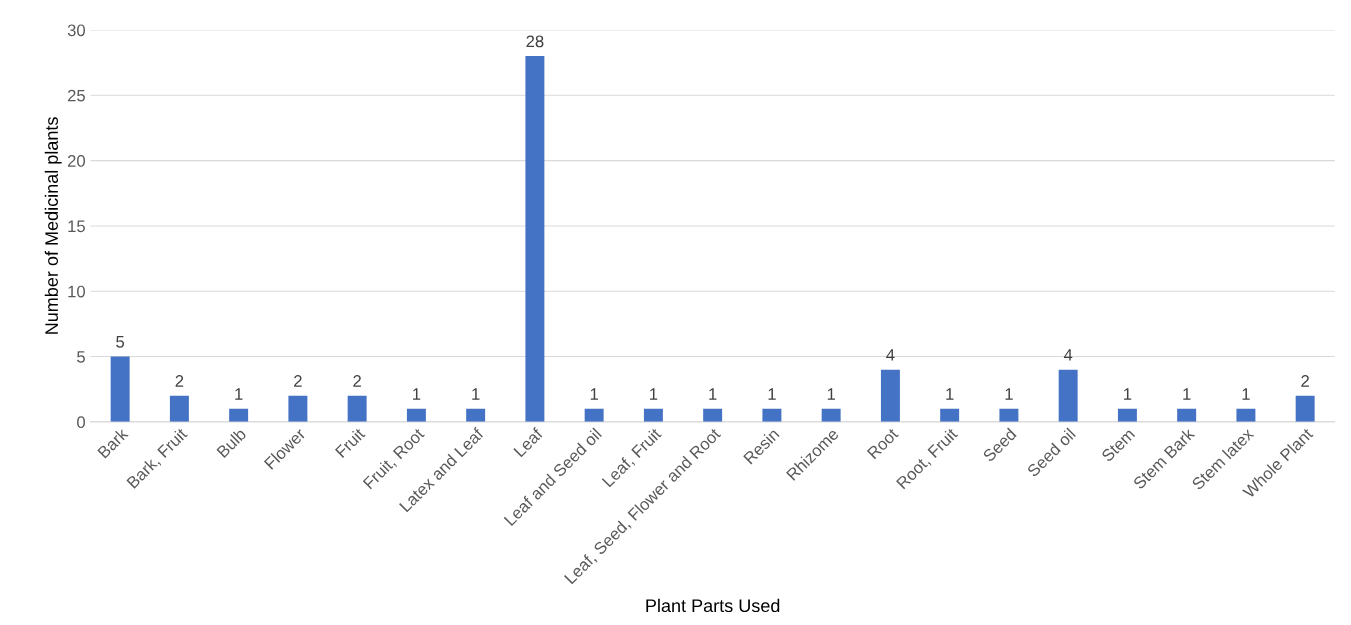 The image size is (1351, 625). What do you see at coordinates (76, 161) in the screenshot?
I see `y-tick-label: 20` at bounding box center [76, 161].